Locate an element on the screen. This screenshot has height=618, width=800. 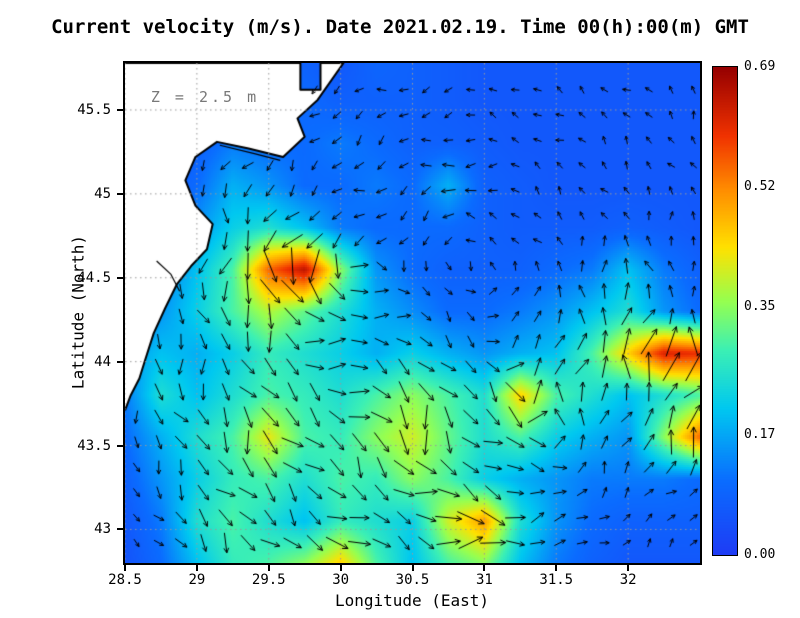
colorbar-gradient-canvas is located at coordinates (725, 311).